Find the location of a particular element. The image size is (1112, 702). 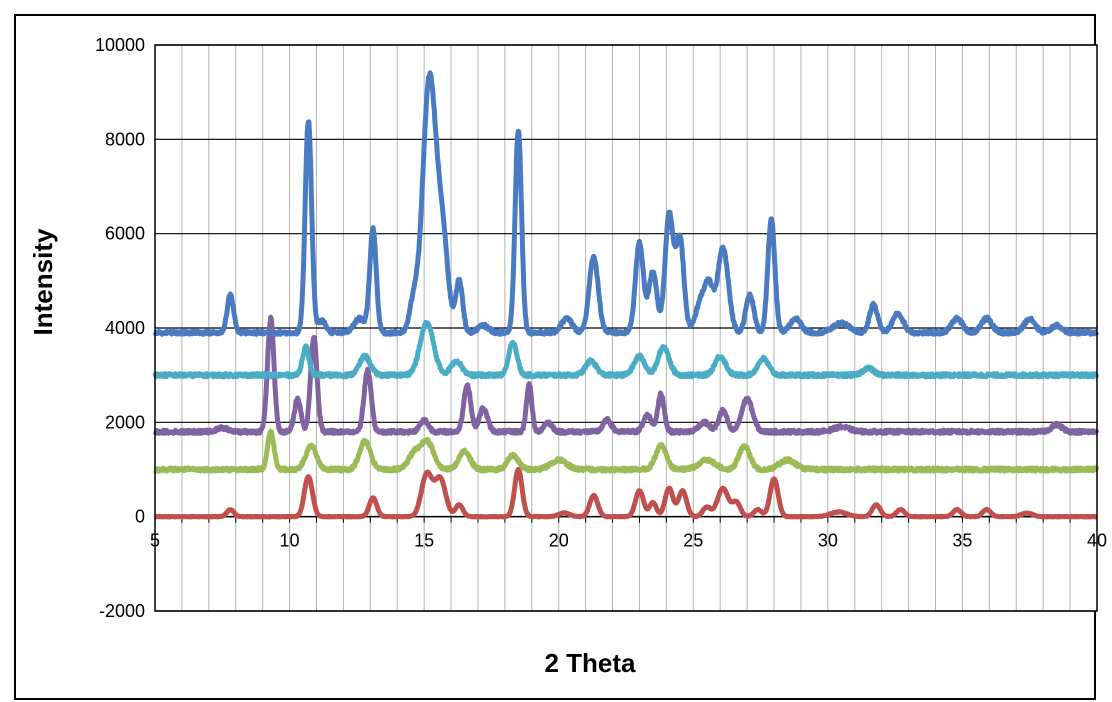

y-tick-label: 4000 is located at coordinates (125, 328).